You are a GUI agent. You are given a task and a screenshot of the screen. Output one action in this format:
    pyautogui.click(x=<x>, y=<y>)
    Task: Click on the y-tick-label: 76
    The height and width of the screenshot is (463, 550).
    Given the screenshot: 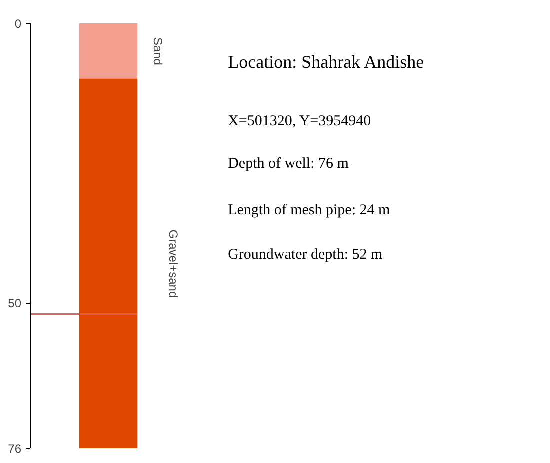 What is the action you would take?
    pyautogui.click(x=15, y=449)
    